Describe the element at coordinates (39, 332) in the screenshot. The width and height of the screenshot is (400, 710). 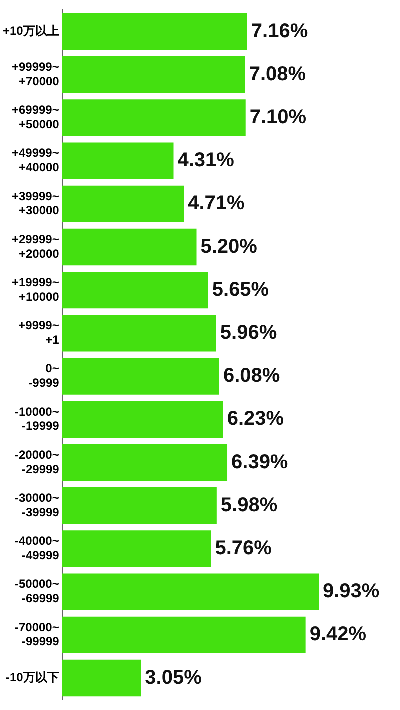
I see `y-tick-label: +9999~+1` at that location.